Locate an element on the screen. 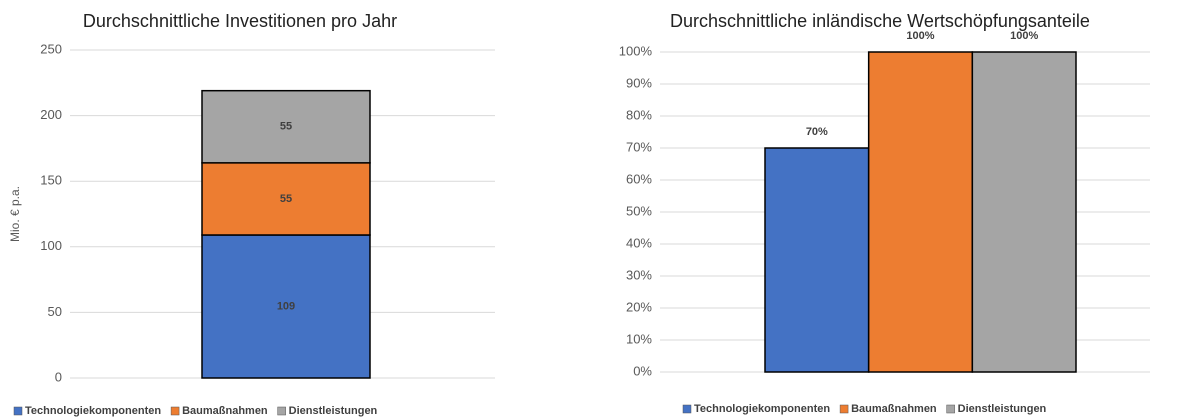  y-tick-label: 20% is located at coordinates (639, 306).